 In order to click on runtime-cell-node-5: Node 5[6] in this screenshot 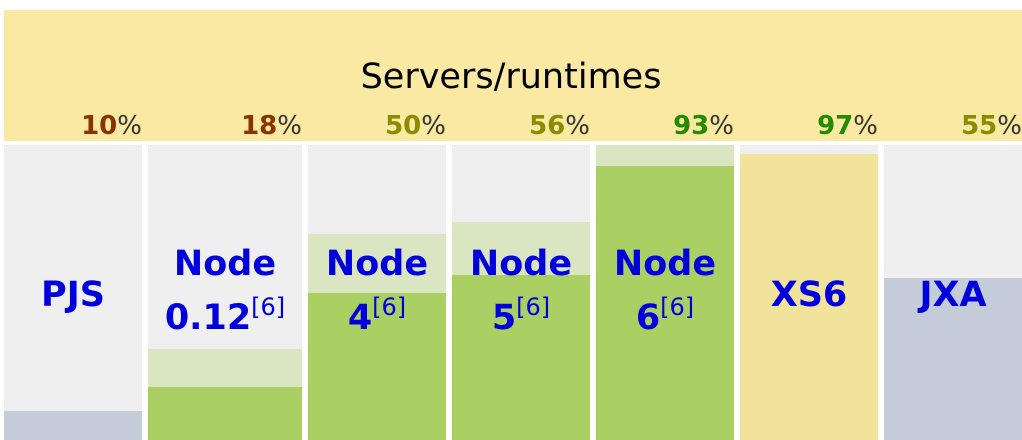, I will do `click(521, 292)`.